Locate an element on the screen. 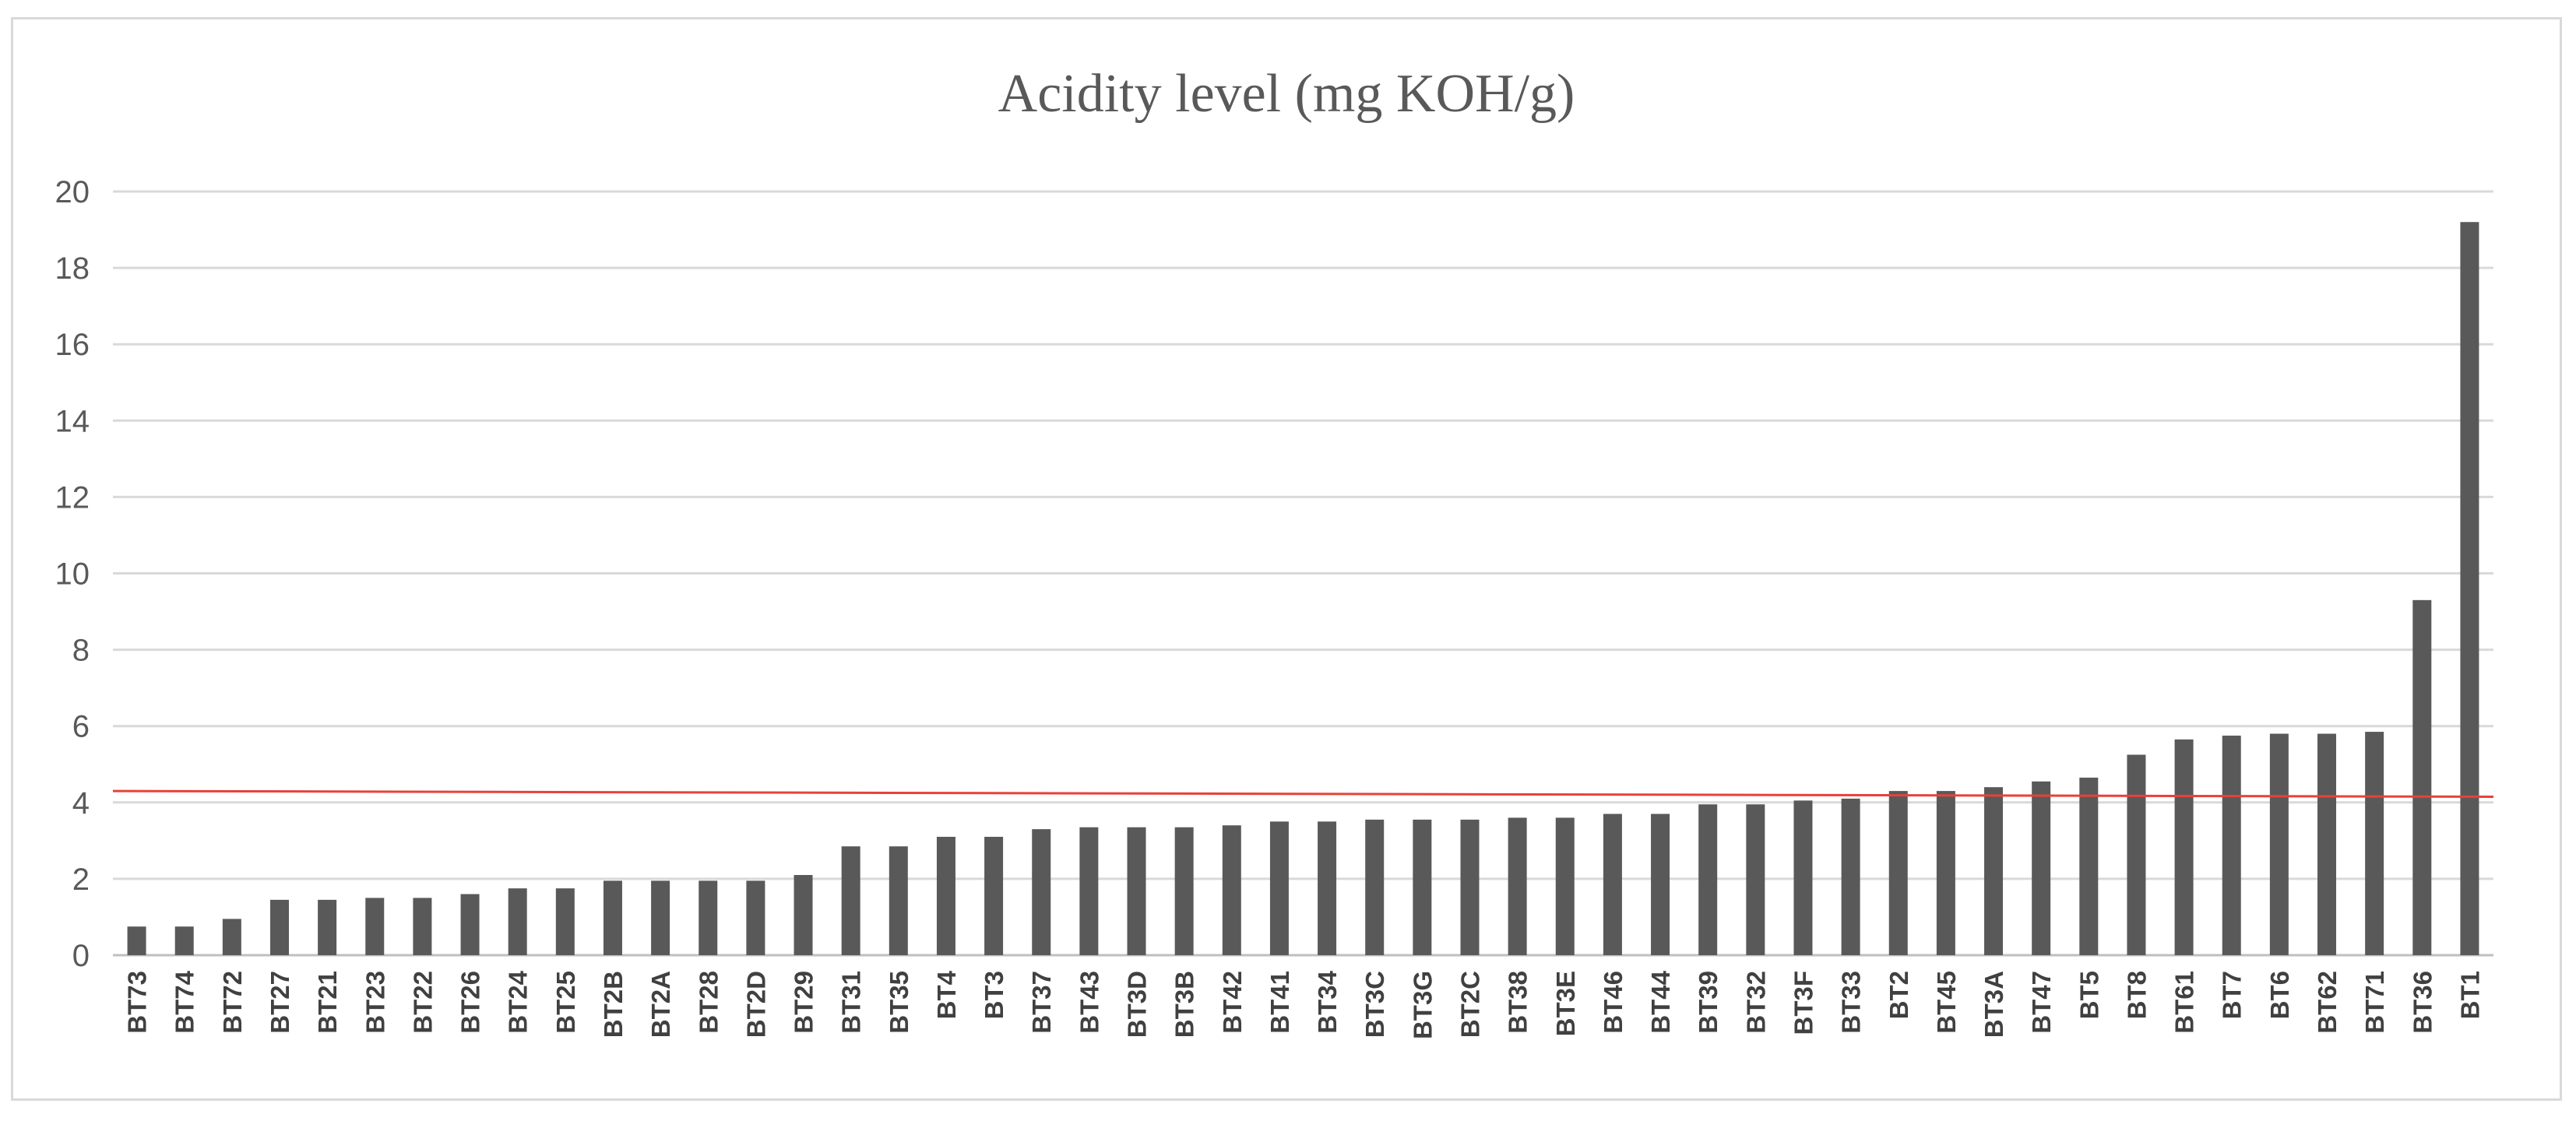  x-tick-label: BT2 is located at coordinates (1898, 995).